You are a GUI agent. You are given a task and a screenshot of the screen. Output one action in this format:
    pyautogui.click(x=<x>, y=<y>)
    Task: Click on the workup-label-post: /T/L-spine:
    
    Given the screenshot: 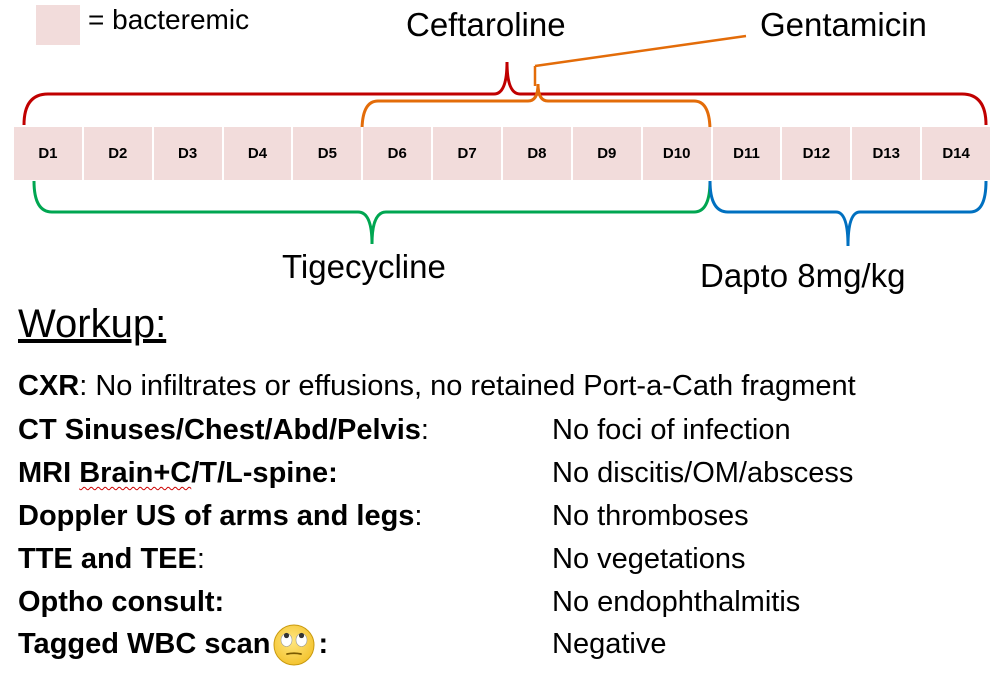 What is the action you would take?
    pyautogui.click(x=264, y=473)
    